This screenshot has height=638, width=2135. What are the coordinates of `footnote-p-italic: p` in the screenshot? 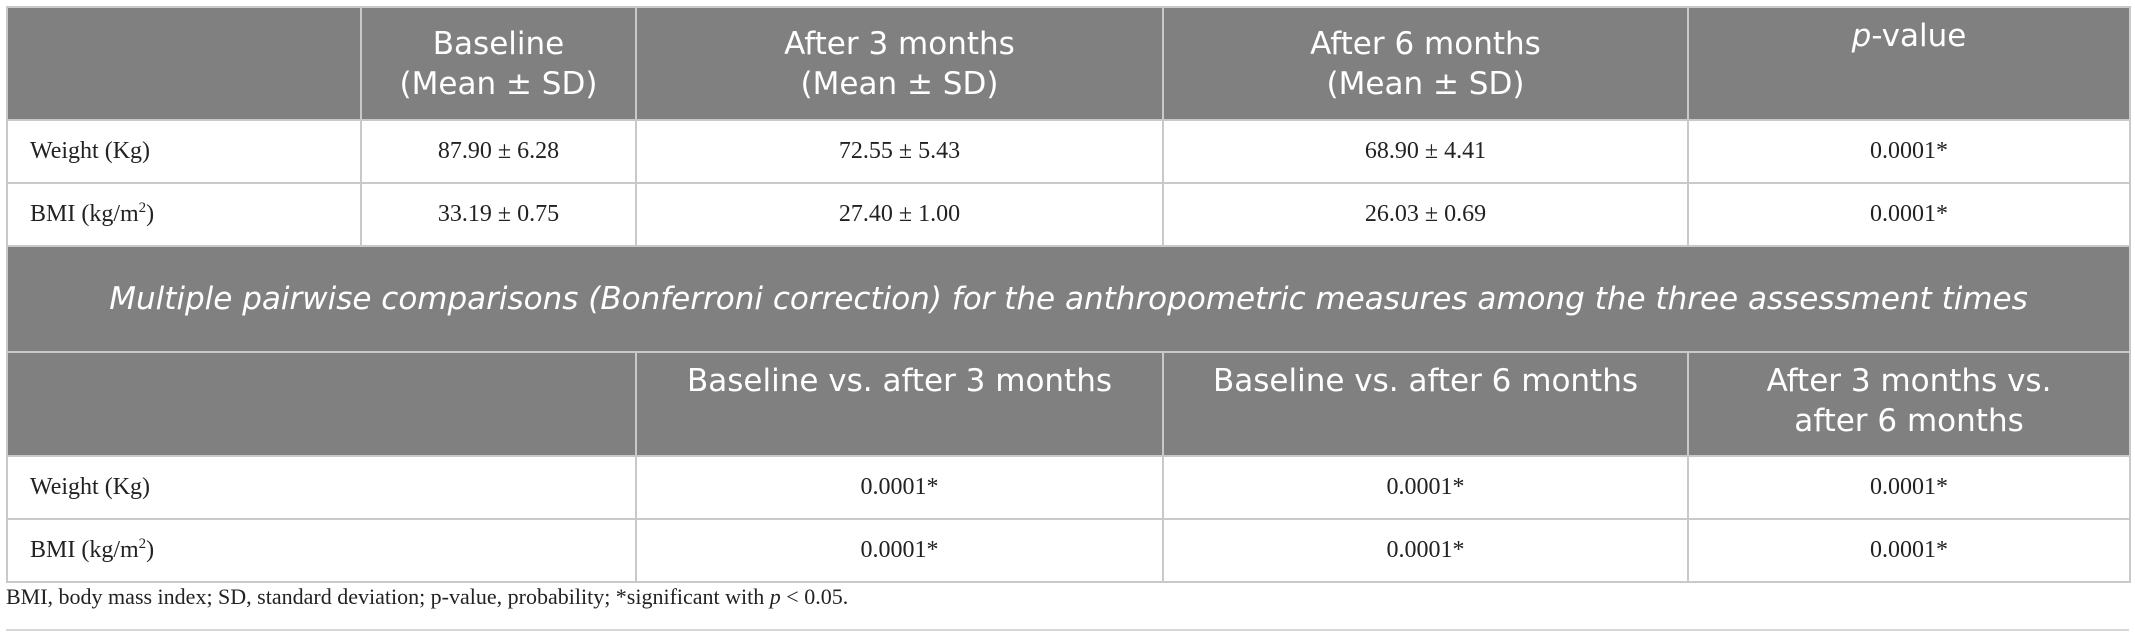 It's located at (775, 596).